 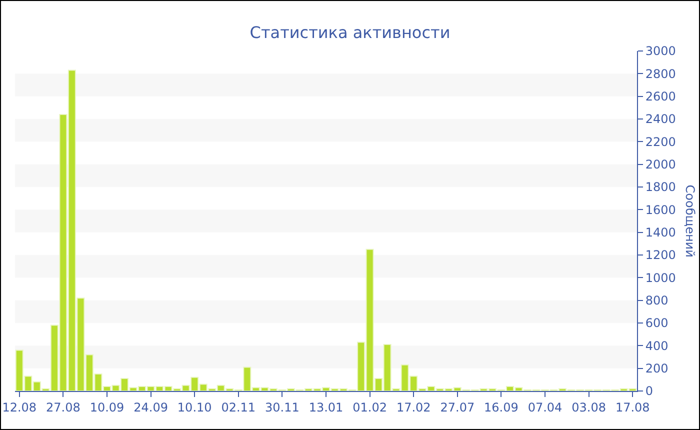 I want to click on y-tick-label: 2600, so click(x=660, y=97).